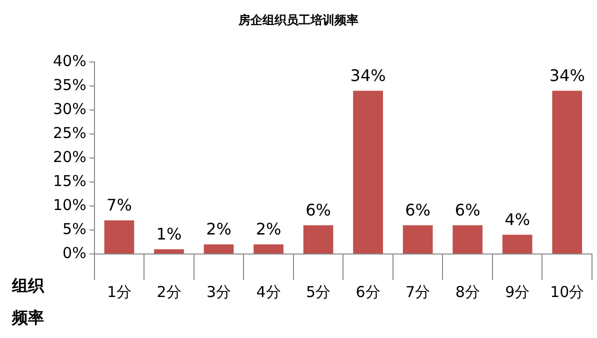 The width and height of the screenshot is (597, 338). What do you see at coordinates (74, 253) in the screenshot?
I see `y-tick-label: 0%` at bounding box center [74, 253].